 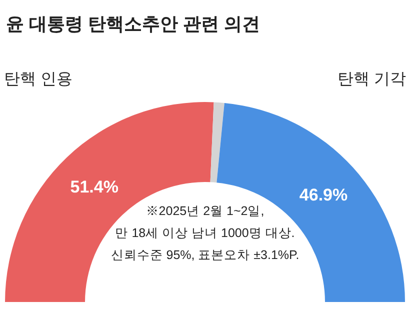 I want to click on slice-label: 탄핵 인용, so click(x=38, y=79).